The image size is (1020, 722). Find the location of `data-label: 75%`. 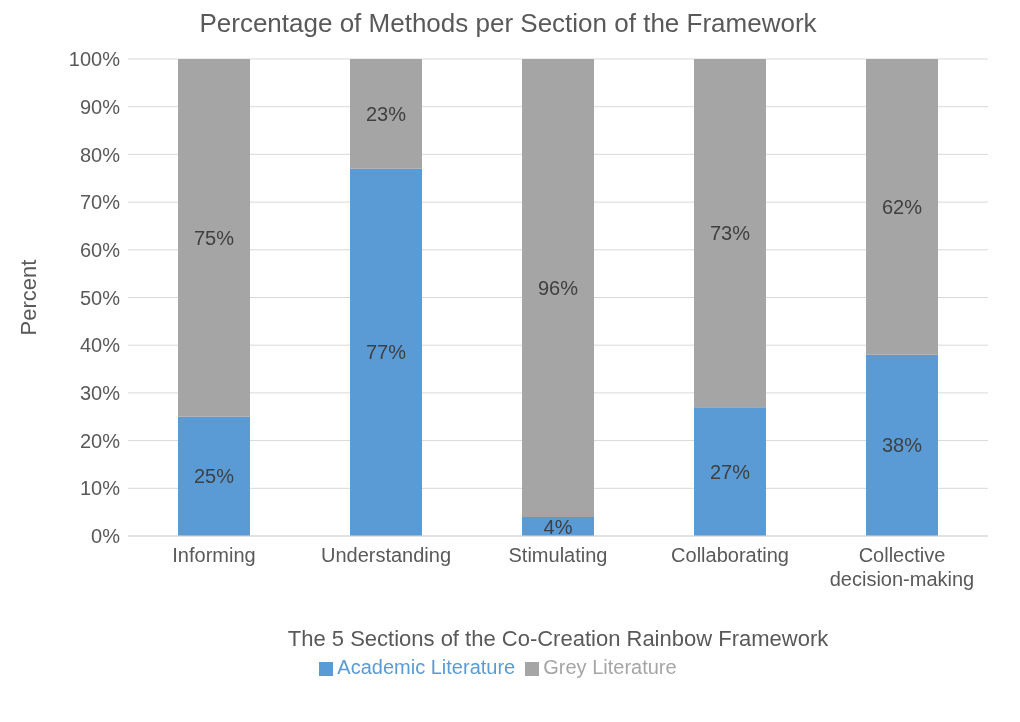

data-label: 75% is located at coordinates (214, 237).